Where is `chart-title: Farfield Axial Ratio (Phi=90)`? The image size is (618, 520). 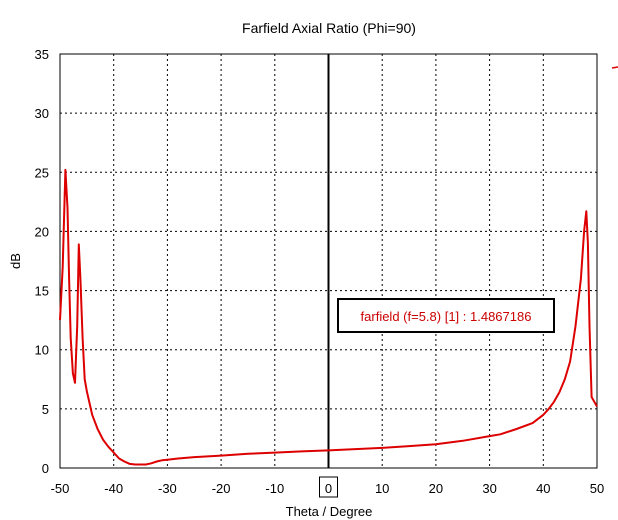
chart-title: Farfield Axial Ratio (Phi=90) is located at coordinates (329, 28).